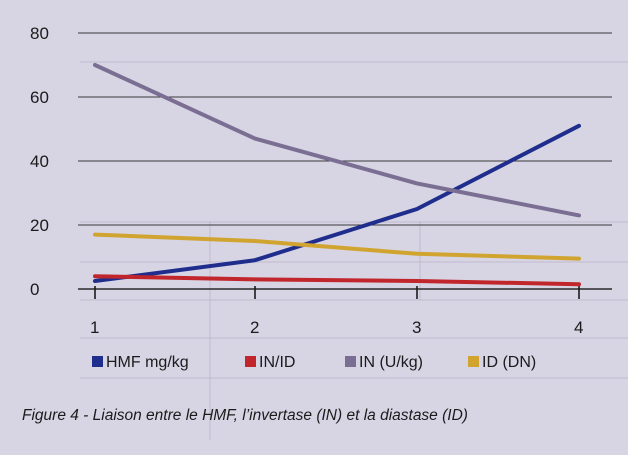 The width and height of the screenshot is (628, 455). Describe the element at coordinates (147, 362) in the screenshot. I see `legend-label-hmf-mg-kg: HMF mg/kg` at that location.